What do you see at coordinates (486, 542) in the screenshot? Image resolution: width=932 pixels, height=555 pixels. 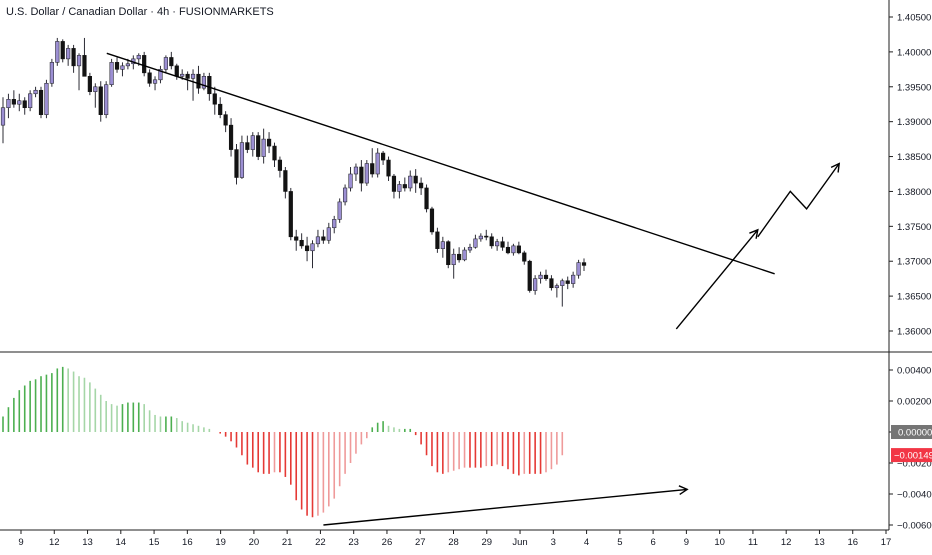 I see `time-tick-label: 29` at bounding box center [486, 542].